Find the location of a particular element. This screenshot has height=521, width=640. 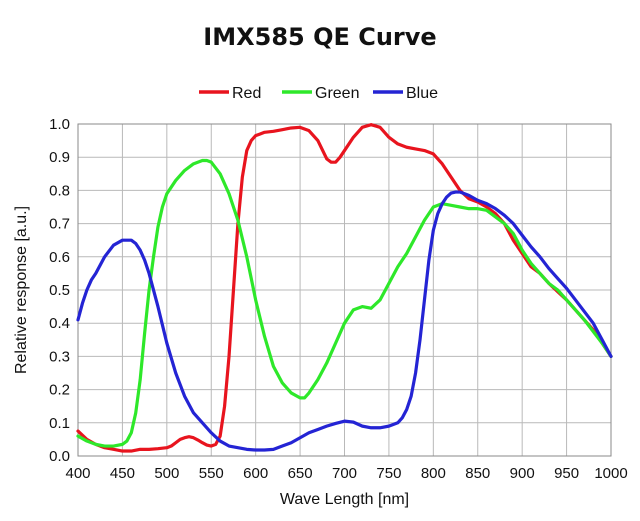

x-tick-labels: 400 450 500 550 600 650 700 750 800 850 900 950 1000 is located at coordinates (346, 473).